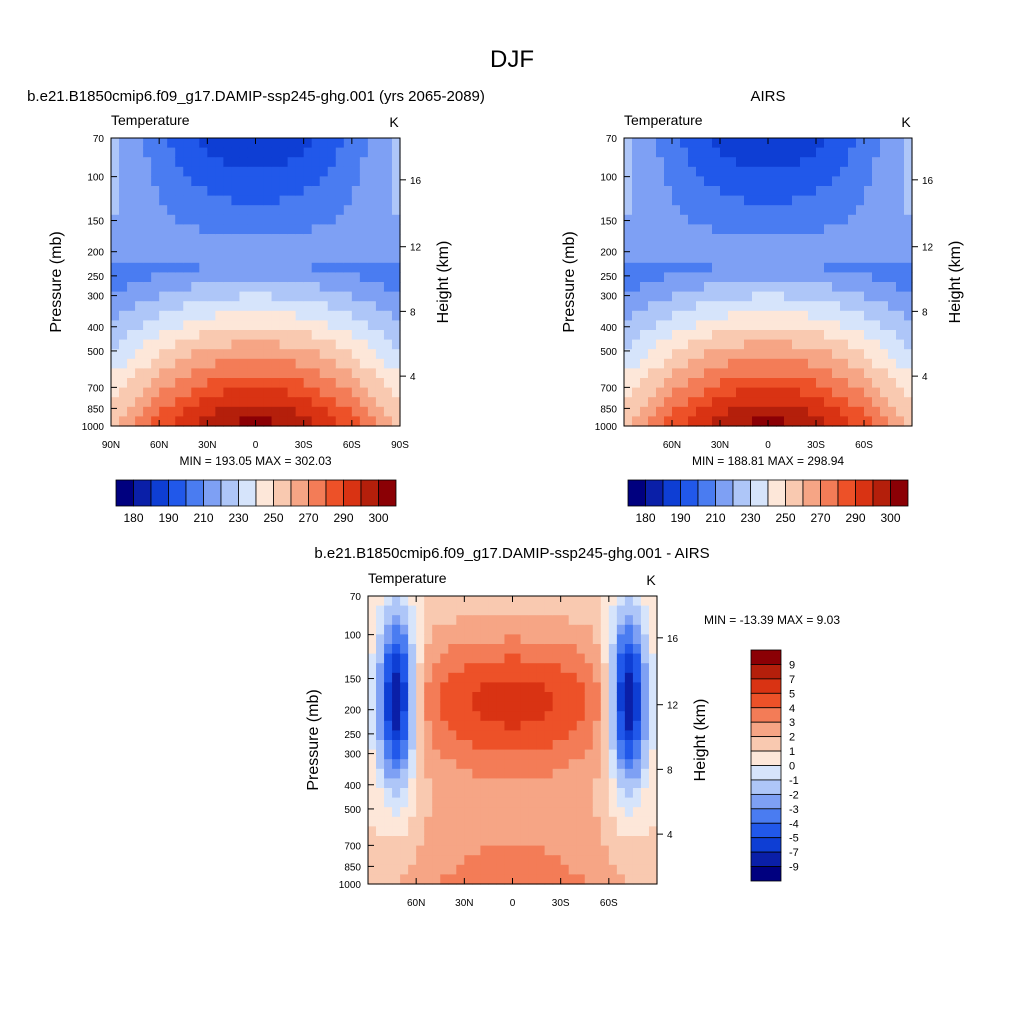  I want to click on colorbar-label: 2, so click(792, 738).